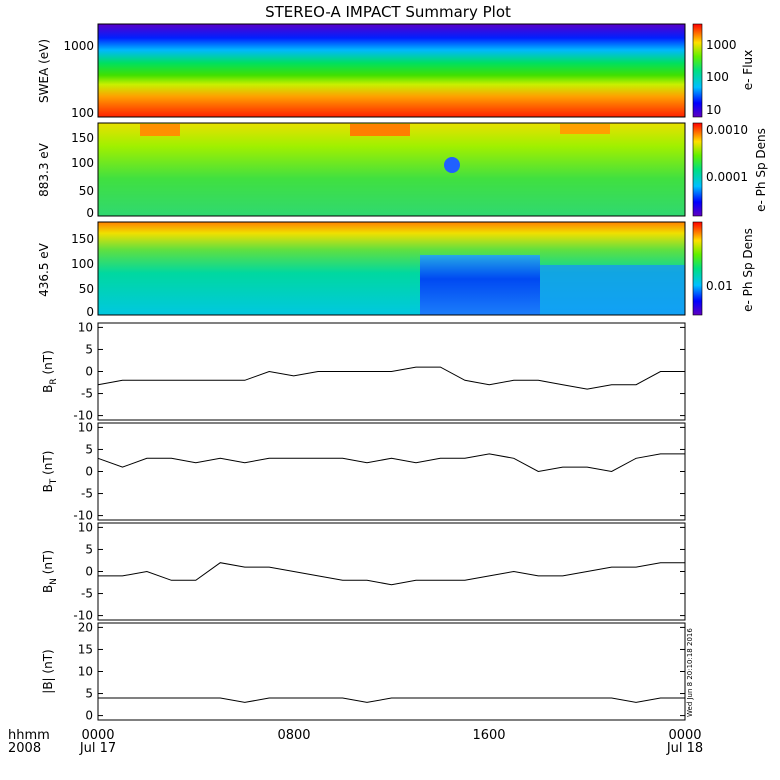  I want to click on line-panel-ylabel: BR (nT), so click(50, 371).